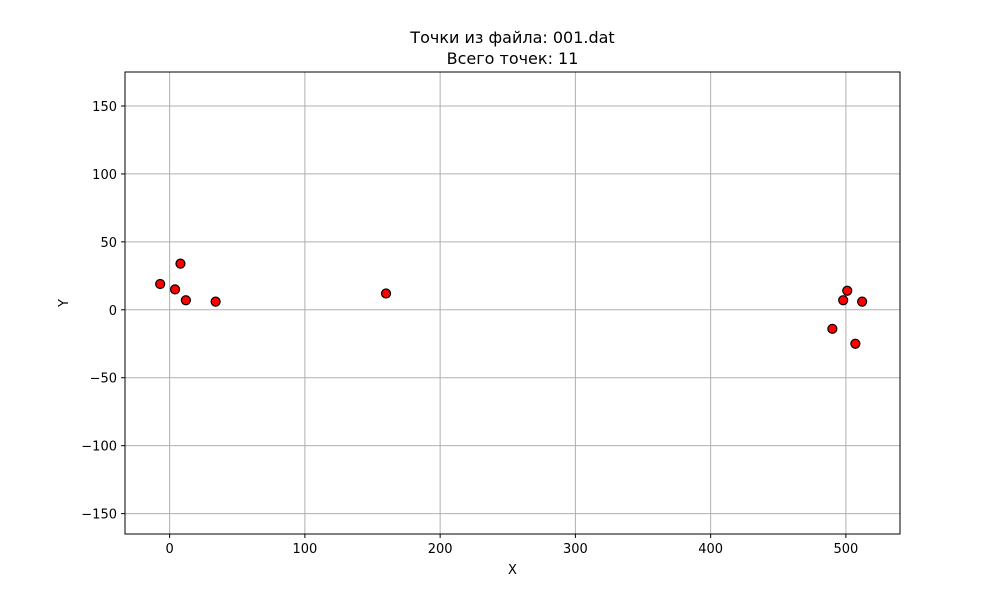 The height and width of the screenshot is (600, 1000). I want to click on x-tick-label: 300, so click(575, 549).